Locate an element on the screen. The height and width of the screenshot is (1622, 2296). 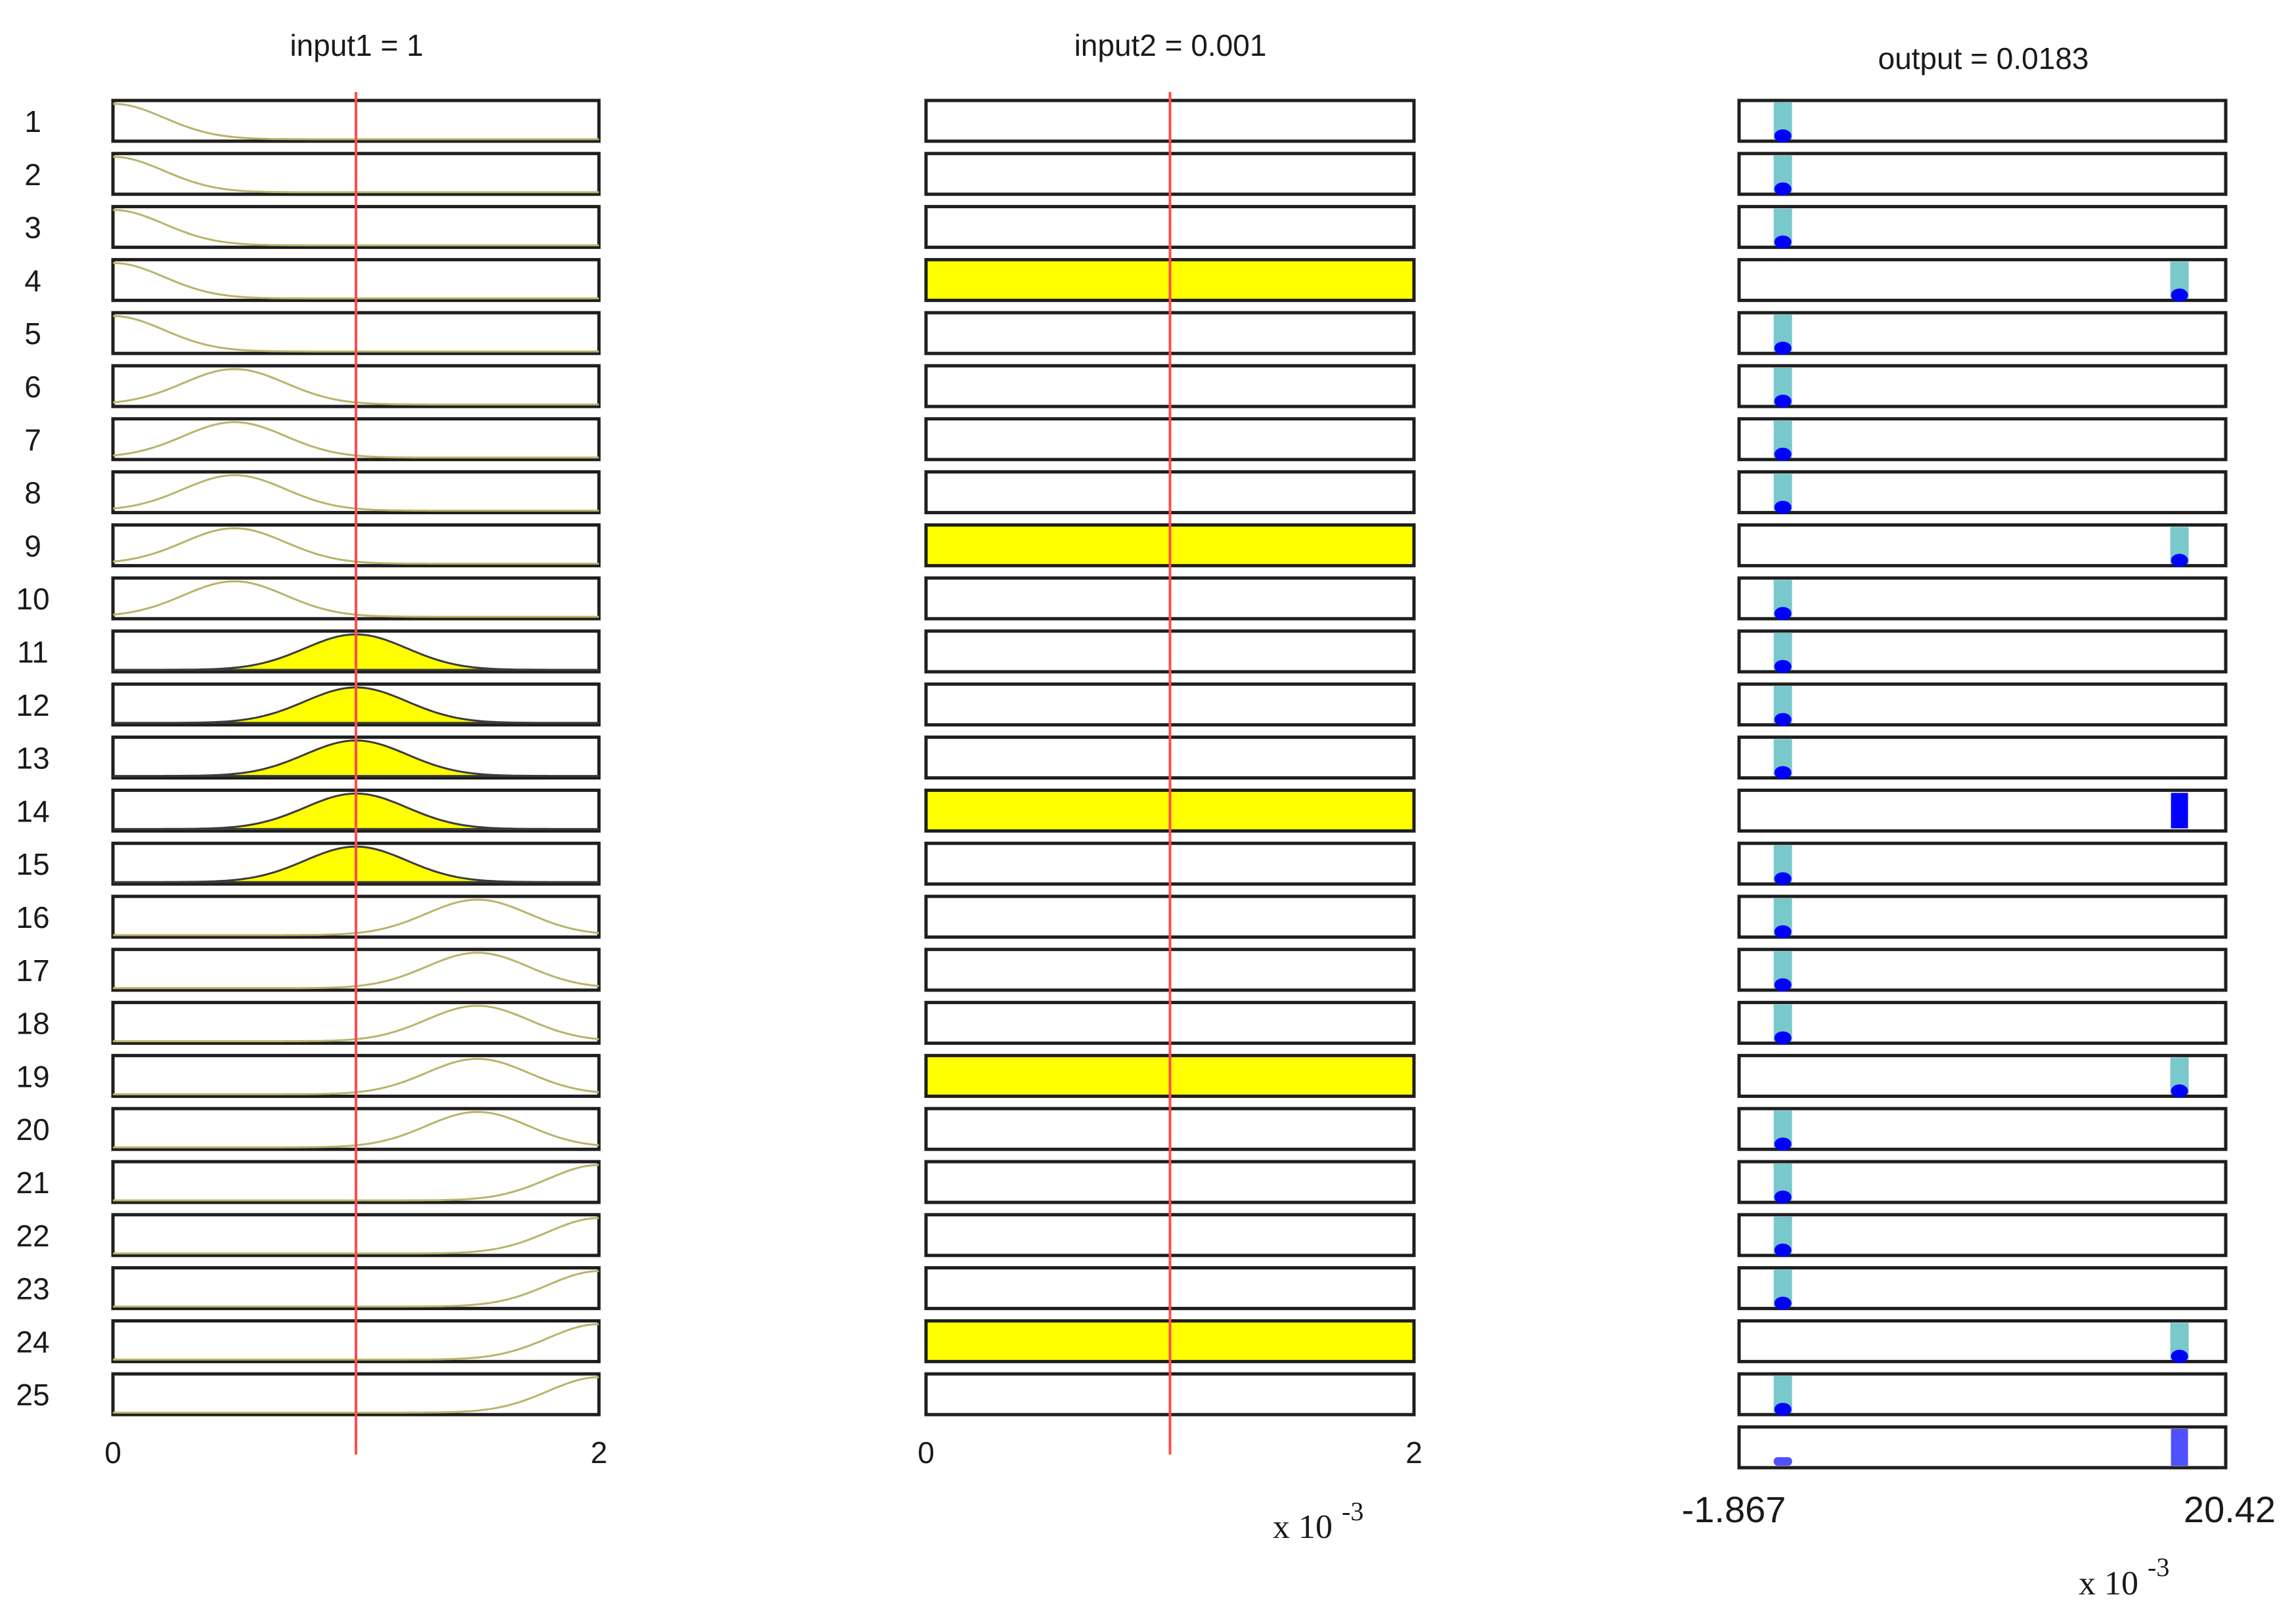
output-title: output = 0.0183 is located at coordinates (1983, 59).